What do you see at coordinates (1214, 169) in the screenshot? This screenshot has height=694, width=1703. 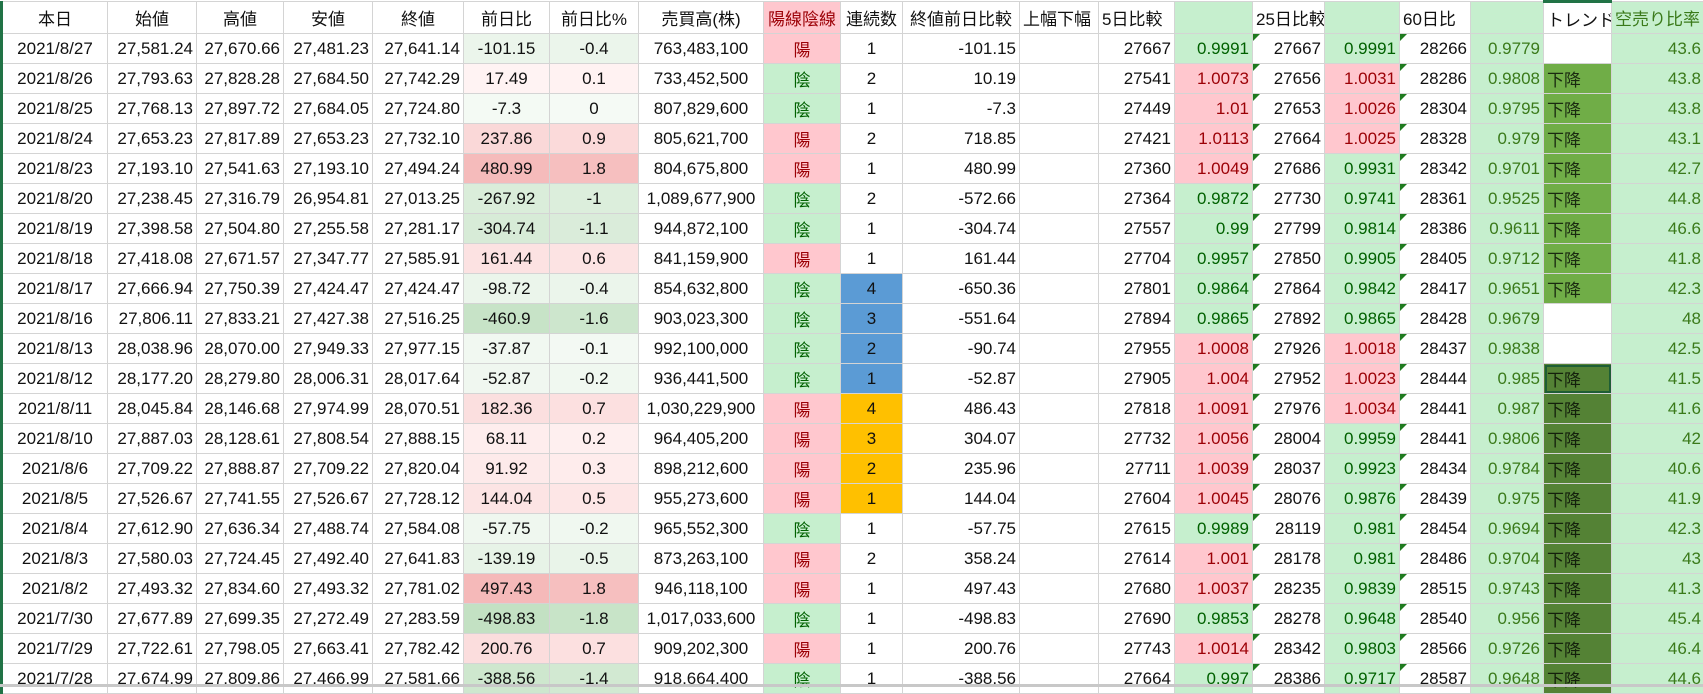 I see `ma5-ratio-cell: 1.0049` at bounding box center [1214, 169].